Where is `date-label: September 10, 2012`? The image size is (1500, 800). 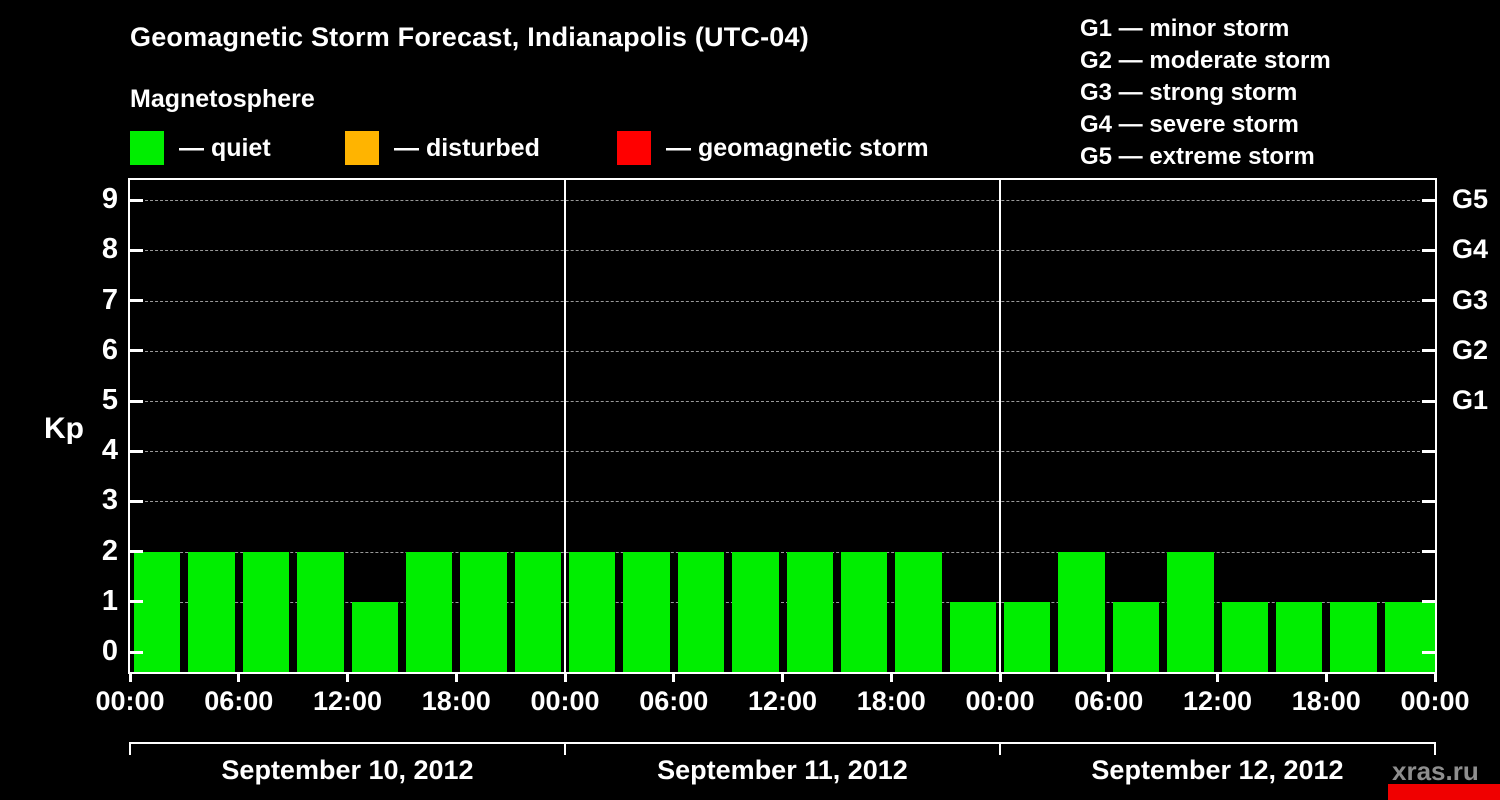
date-label: September 10, 2012 is located at coordinates (347, 770).